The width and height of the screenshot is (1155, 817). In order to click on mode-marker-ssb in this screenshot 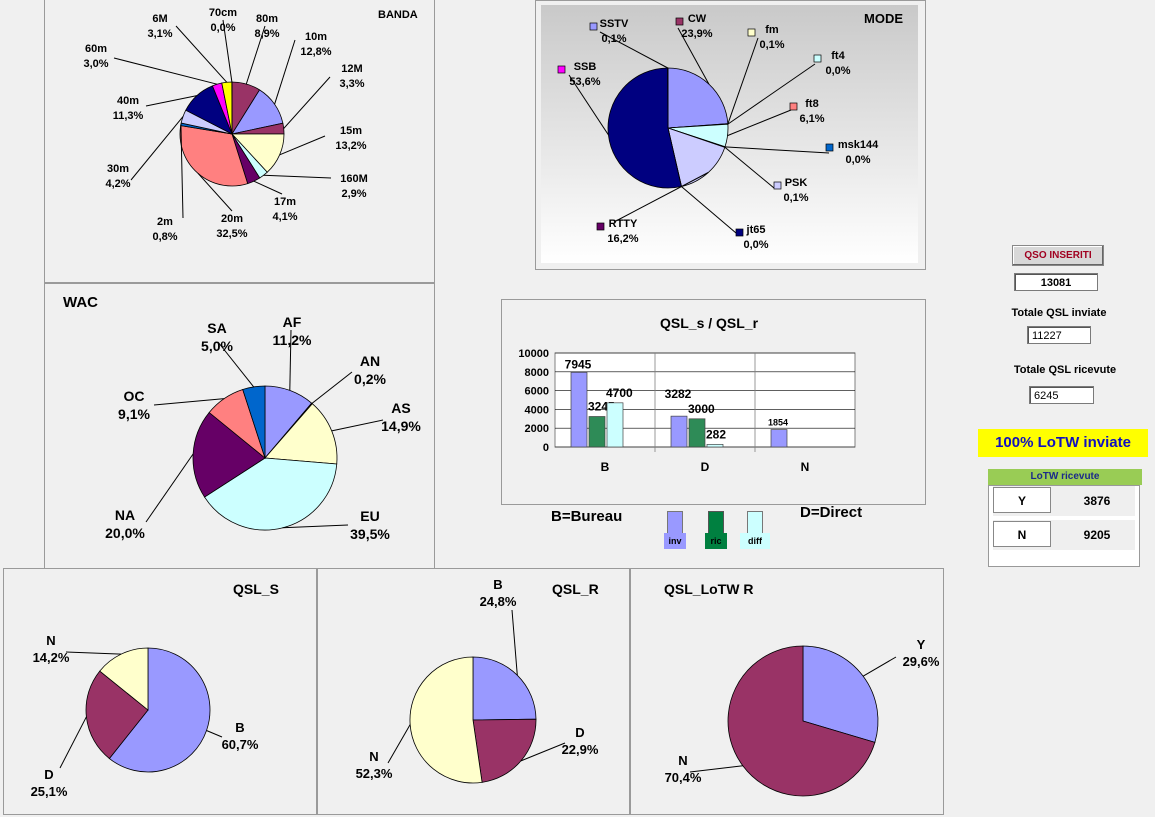, I will do `click(739, 232)`.